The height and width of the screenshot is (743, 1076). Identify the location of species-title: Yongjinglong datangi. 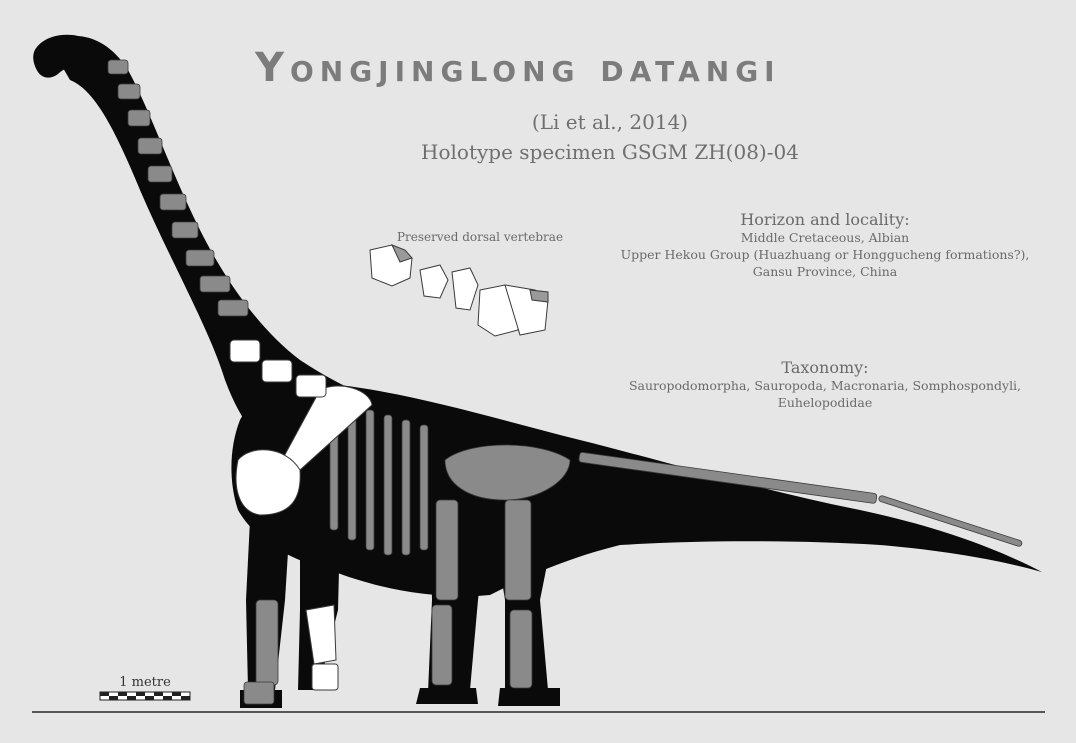
(518, 68).